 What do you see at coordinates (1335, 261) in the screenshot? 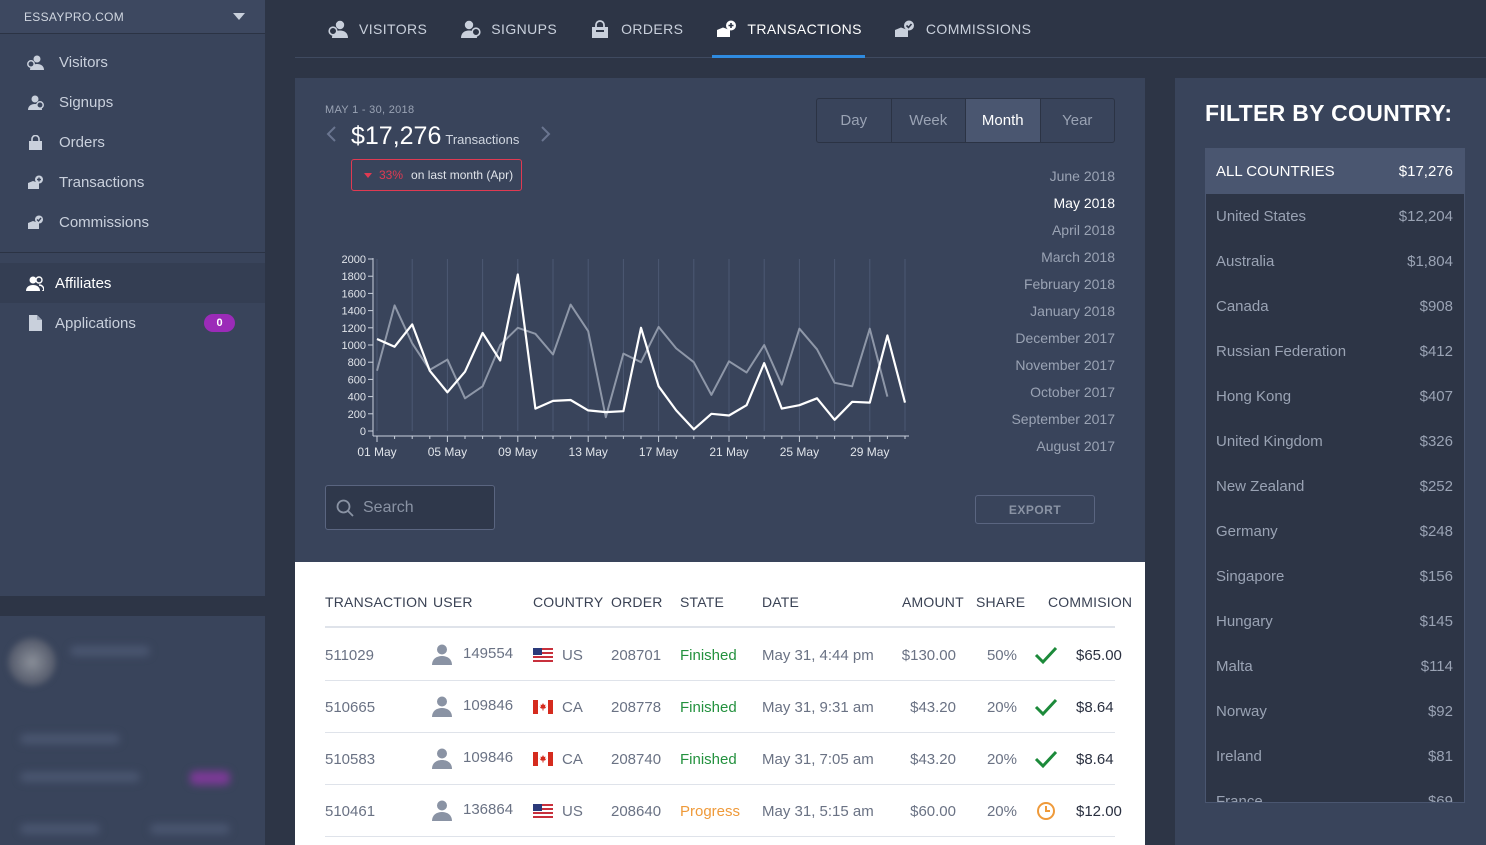
I see `country-filter-item: Australia $1,804` at bounding box center [1335, 261].